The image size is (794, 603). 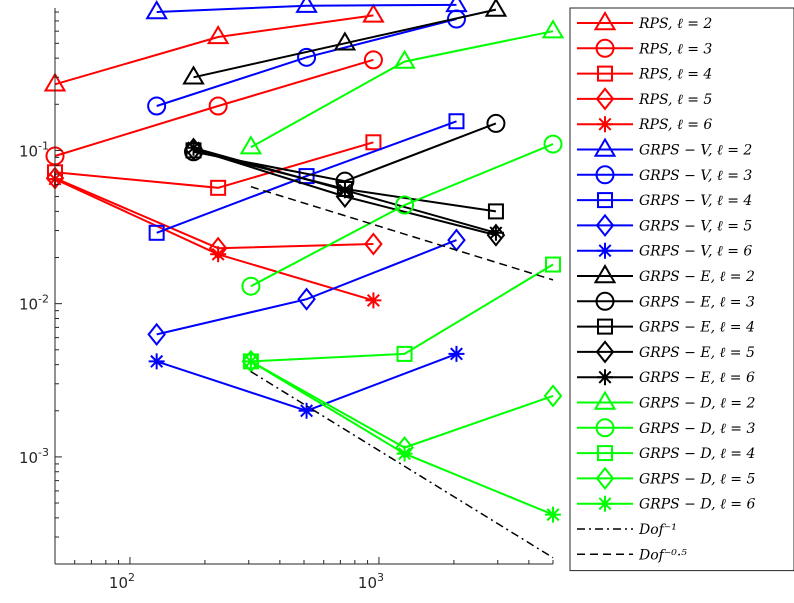 I want to click on series-3-line, so click(x=214, y=213).